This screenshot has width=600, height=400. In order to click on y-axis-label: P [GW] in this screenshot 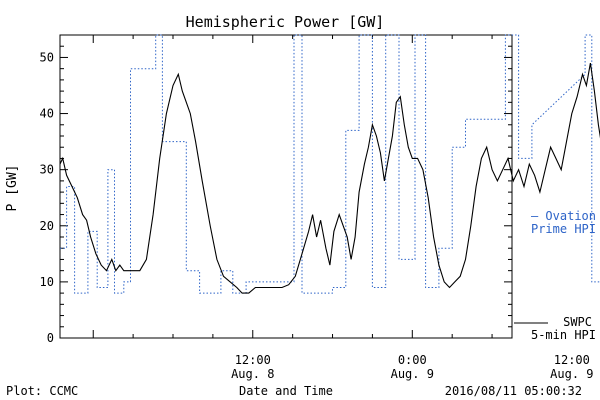, I will do `click(12, 188)`.